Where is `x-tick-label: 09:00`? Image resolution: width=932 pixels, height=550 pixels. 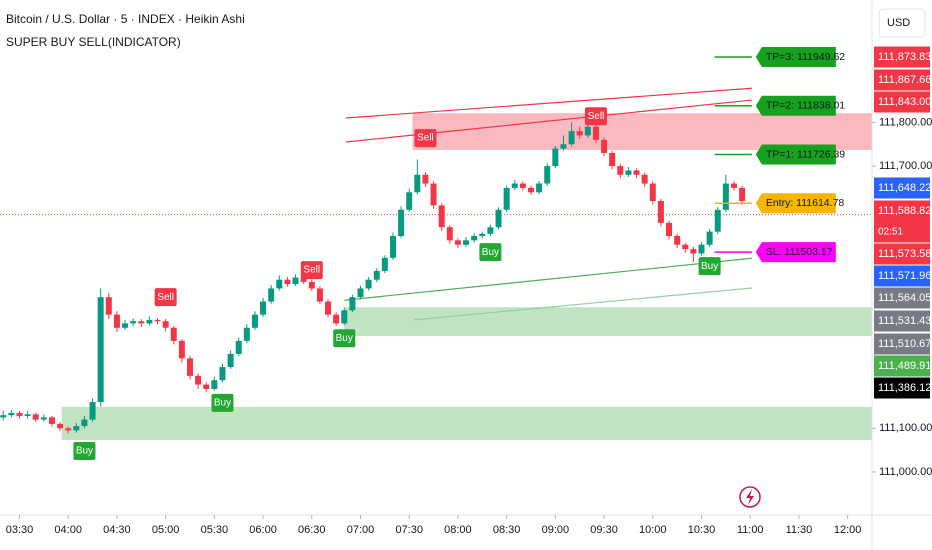 x-tick-label: 09:00 is located at coordinates (556, 530).